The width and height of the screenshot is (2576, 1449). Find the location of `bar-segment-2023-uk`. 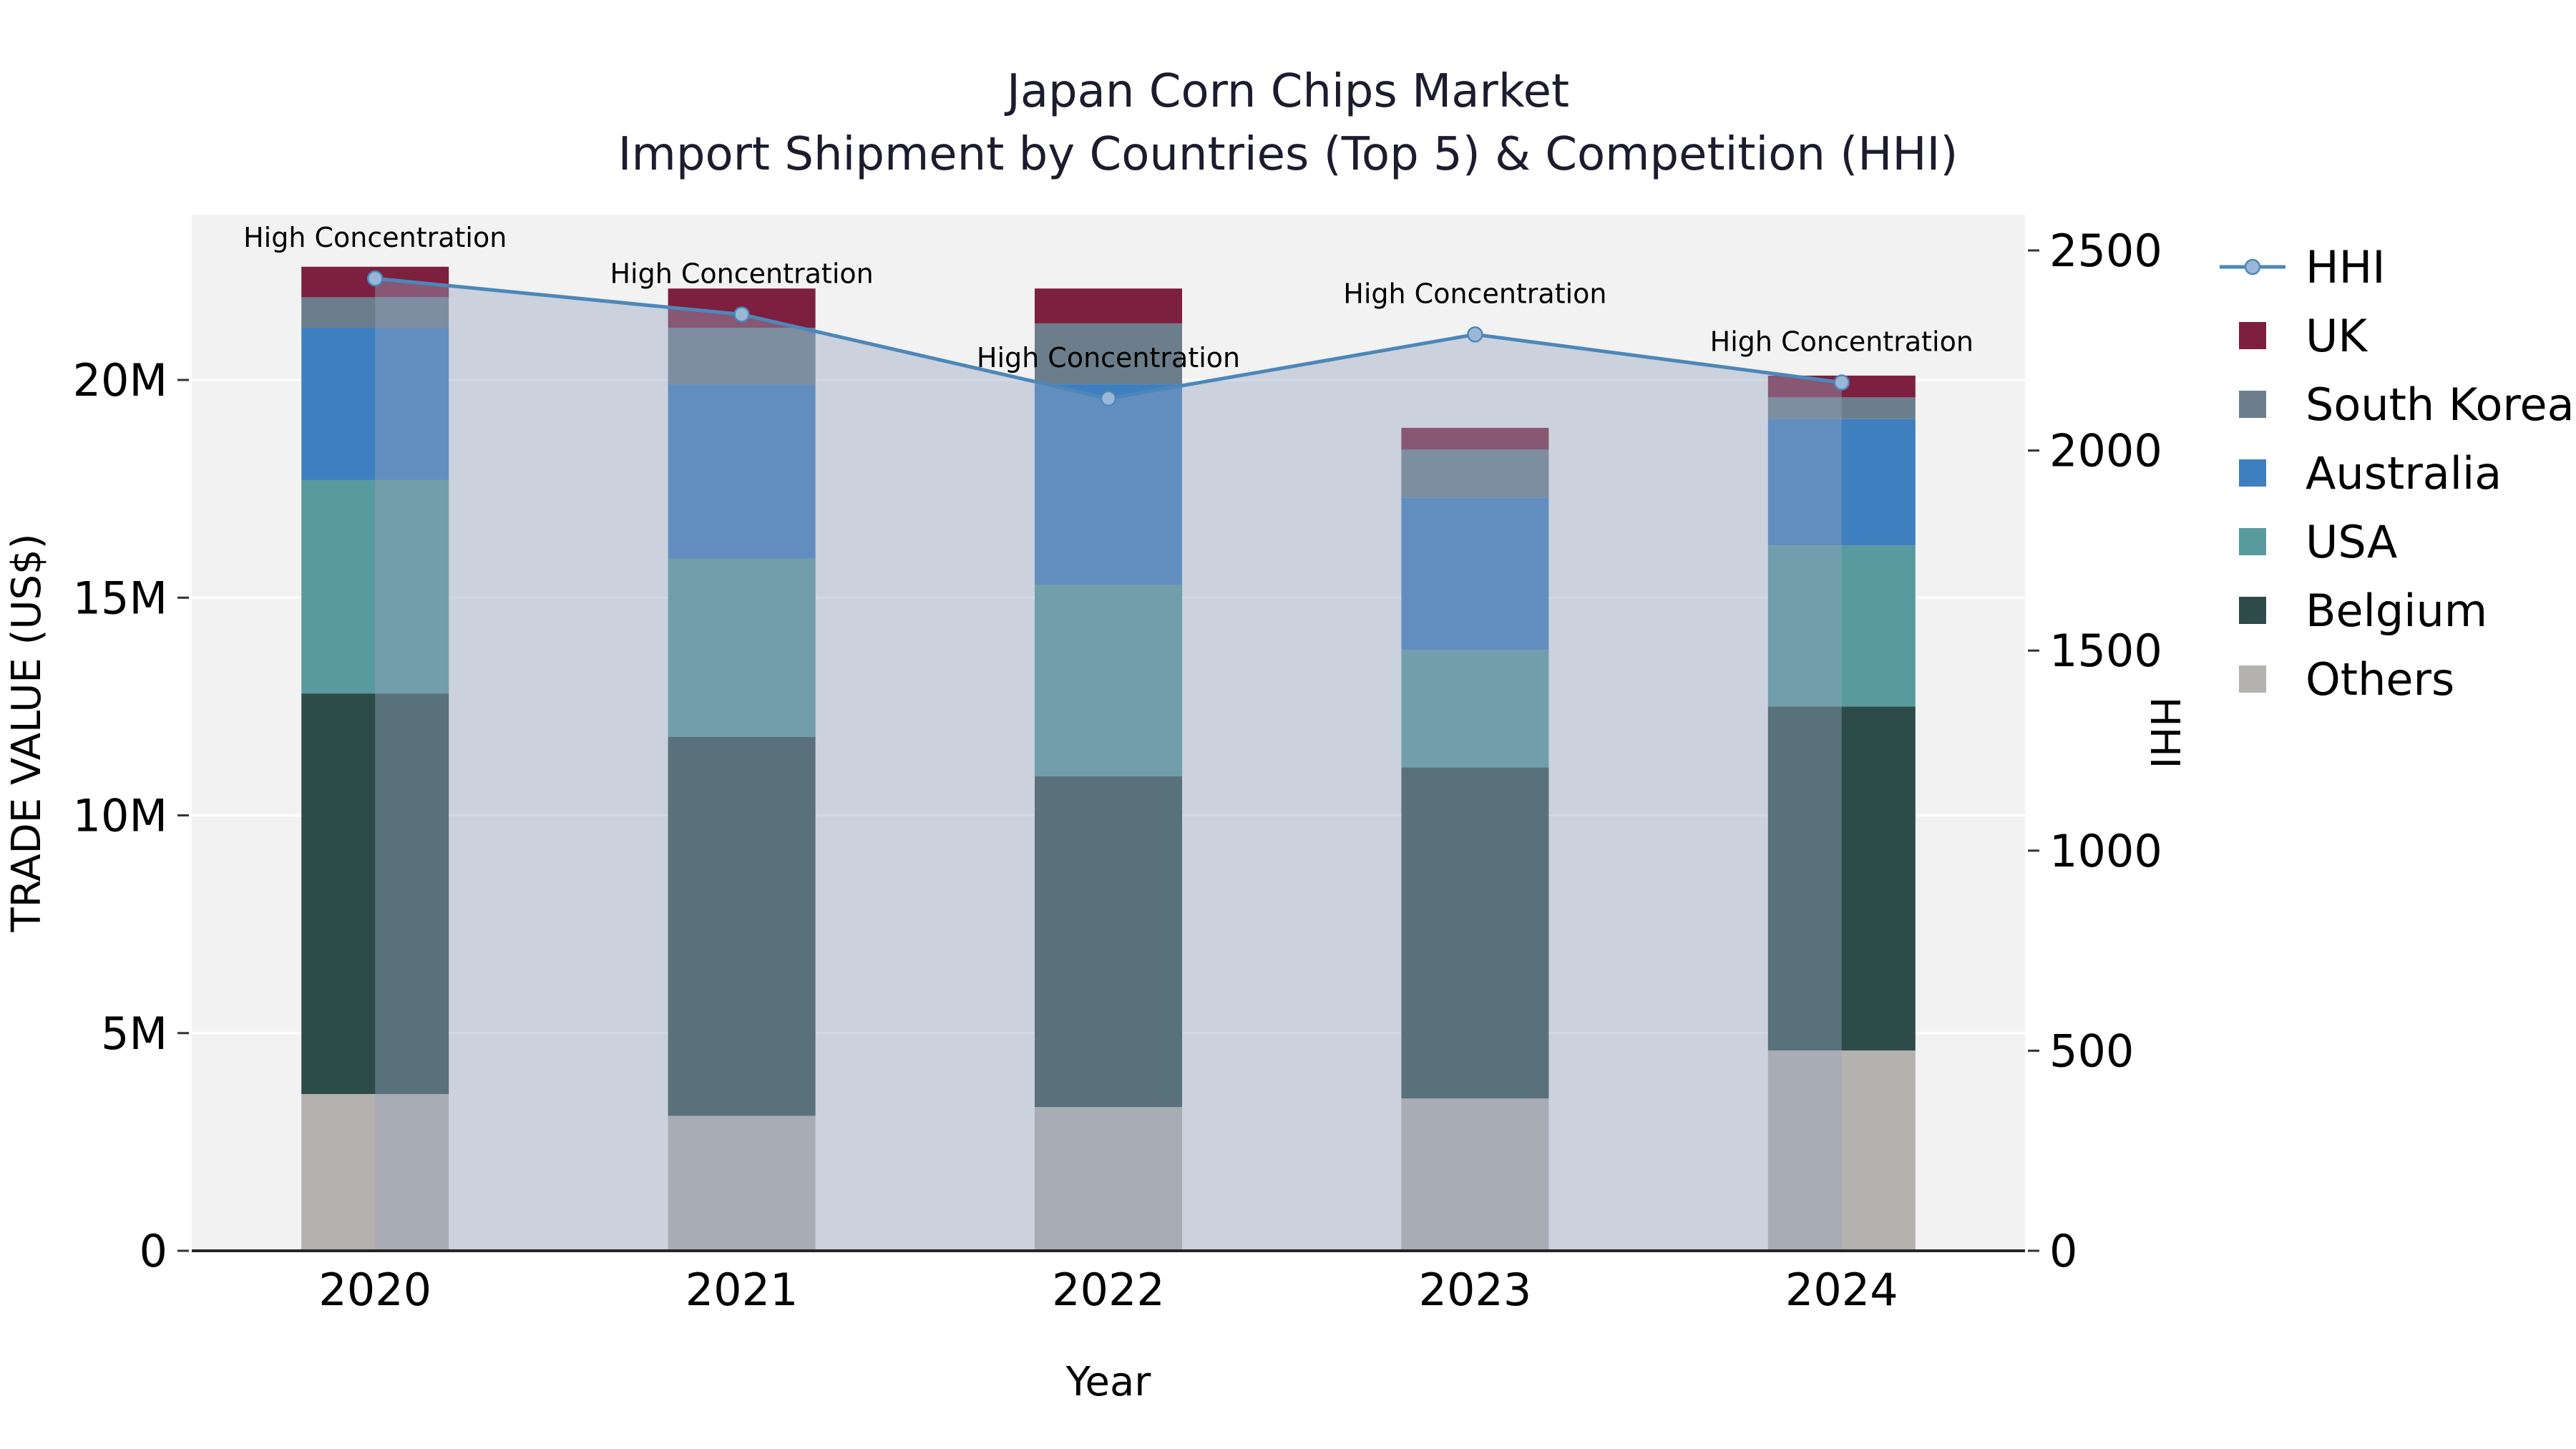

bar-segment-2023-uk is located at coordinates (1475, 438).